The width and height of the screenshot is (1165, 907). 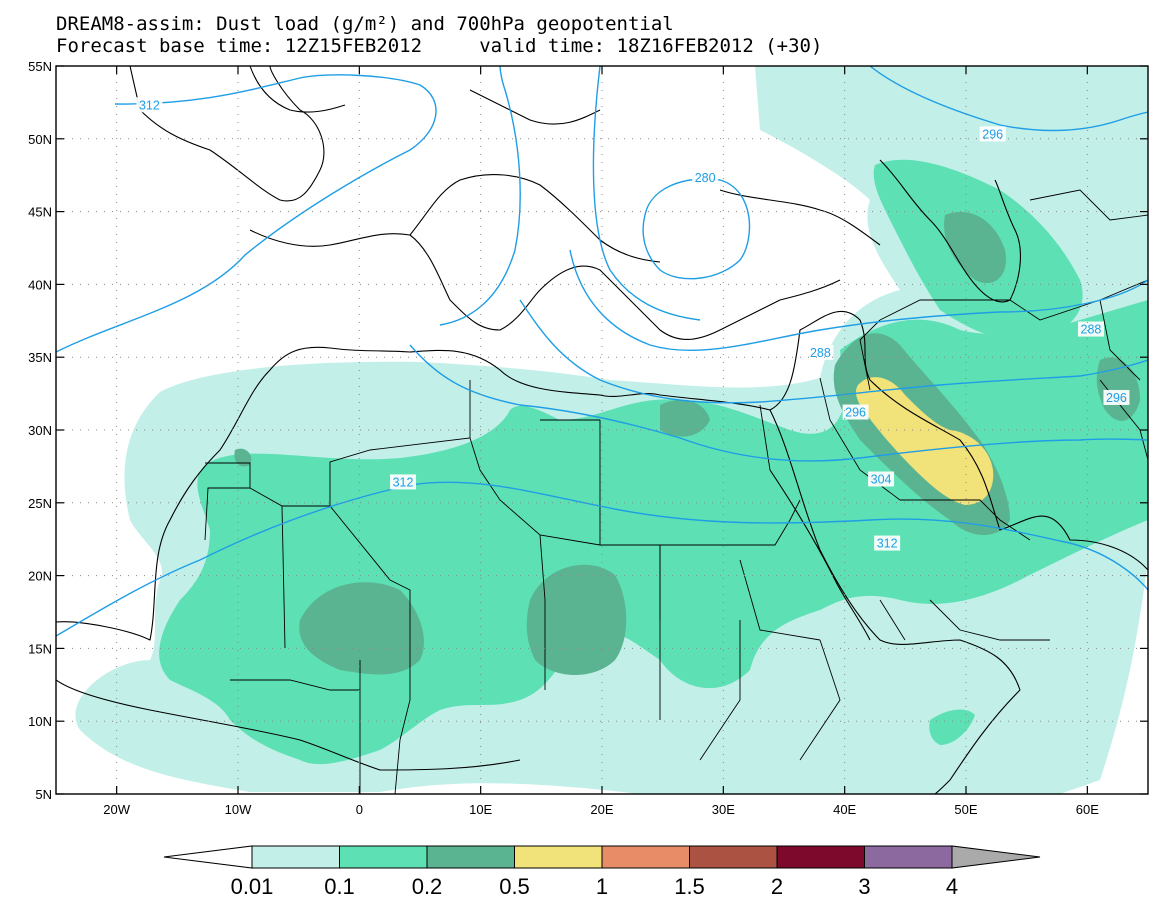 I want to click on lon-tick-label: 30E, so click(x=723, y=809).